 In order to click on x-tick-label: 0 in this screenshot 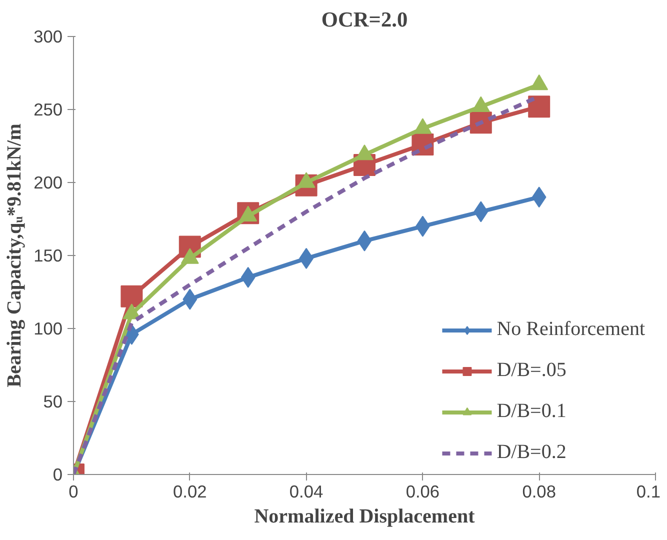, I will do `click(73, 492)`.